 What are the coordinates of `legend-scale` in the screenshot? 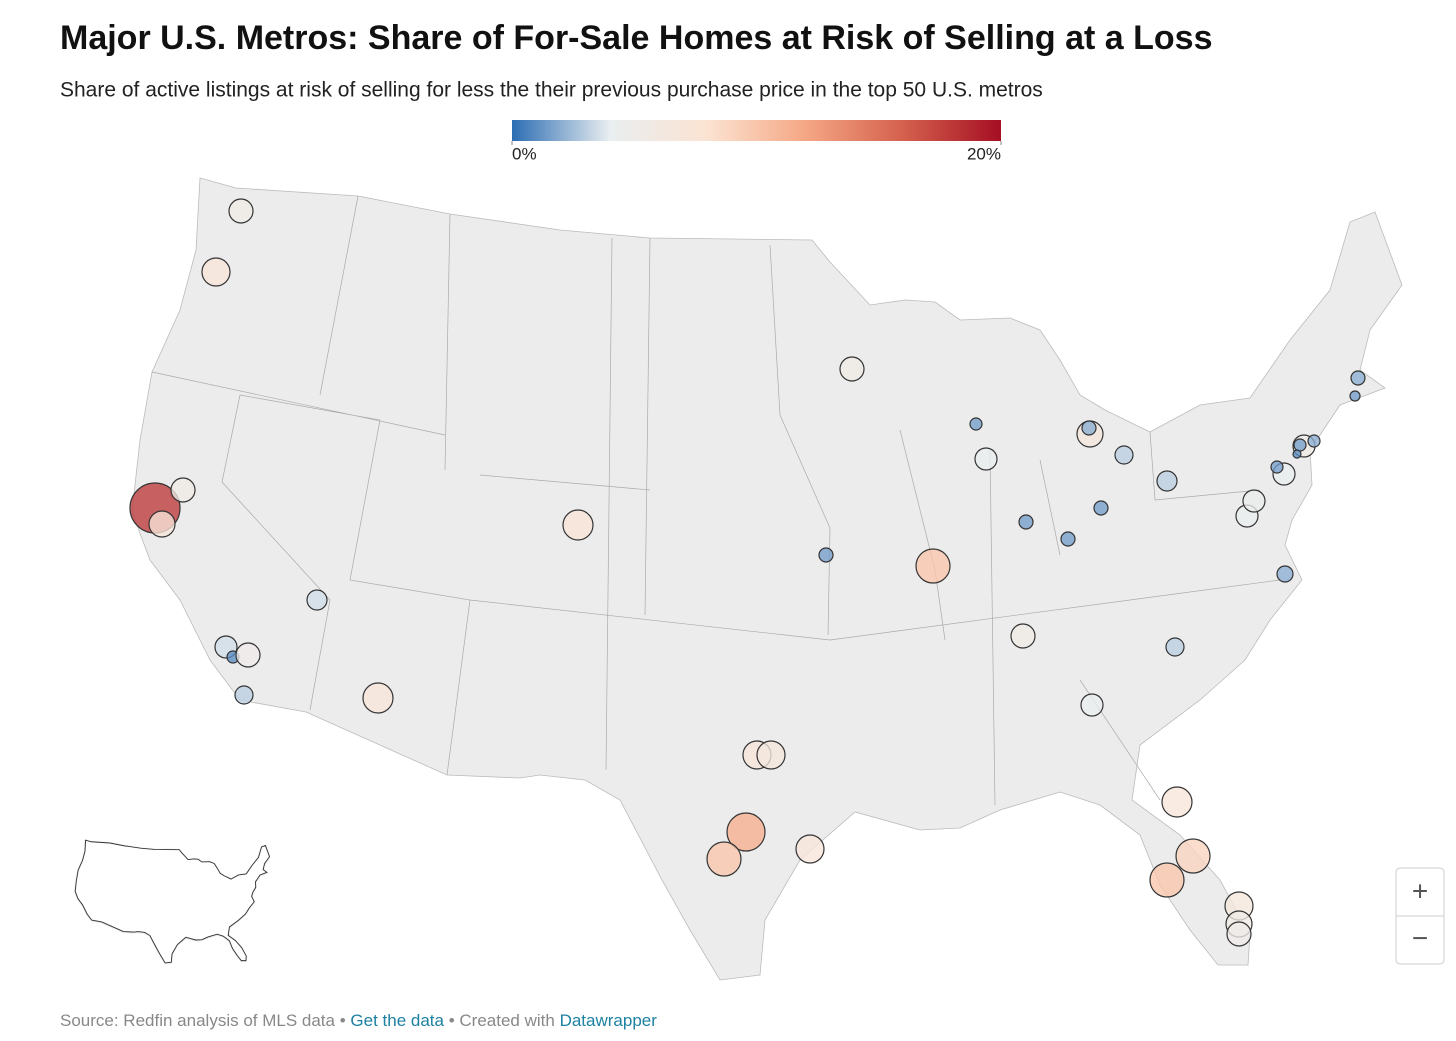 It's located at (756, 130).